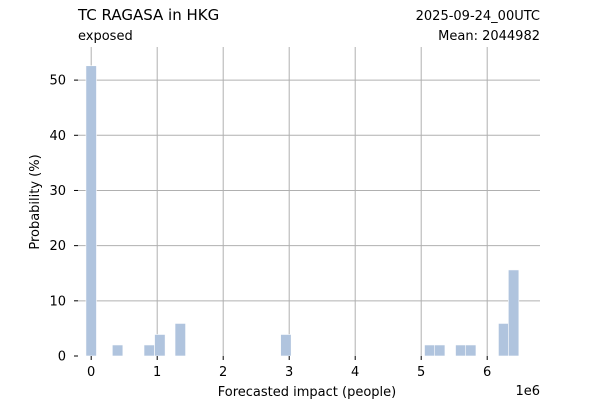 The width and height of the screenshot is (600, 400). What do you see at coordinates (157, 372) in the screenshot?
I see `x-tick-label: 1` at bounding box center [157, 372].